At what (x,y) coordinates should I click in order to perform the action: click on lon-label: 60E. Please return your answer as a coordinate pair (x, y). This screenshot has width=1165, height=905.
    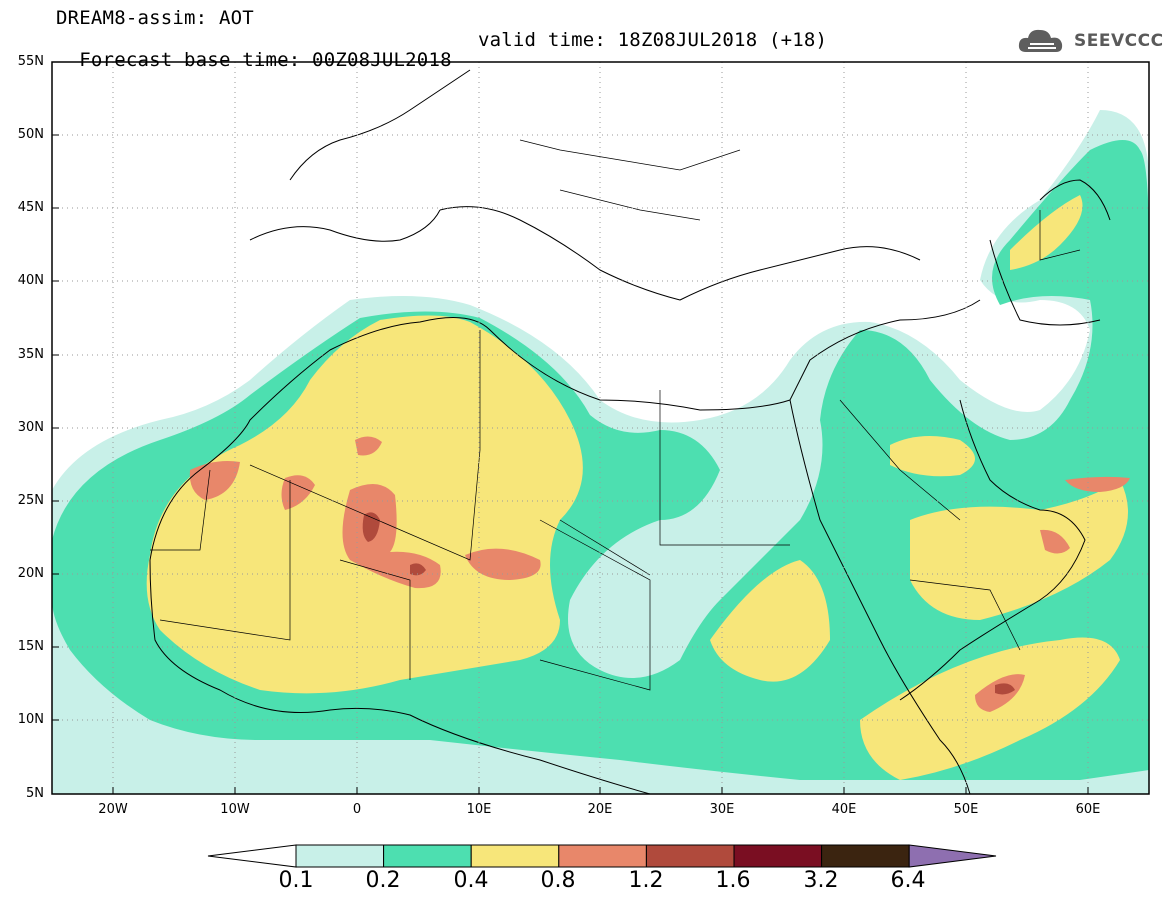
    Looking at the image, I should click on (1088, 809).